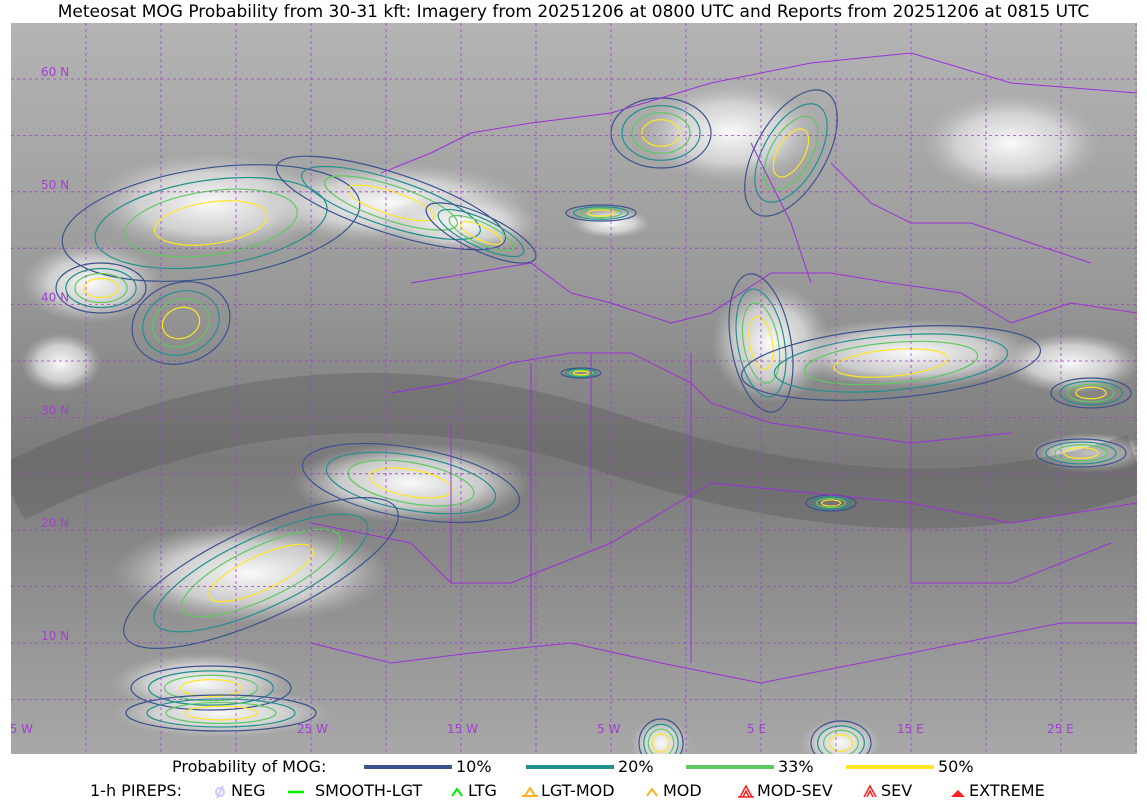 This screenshot has width=1147, height=808. What do you see at coordinates (887, 790) in the screenshot?
I see `pirep-legend-item: SEV` at bounding box center [887, 790].